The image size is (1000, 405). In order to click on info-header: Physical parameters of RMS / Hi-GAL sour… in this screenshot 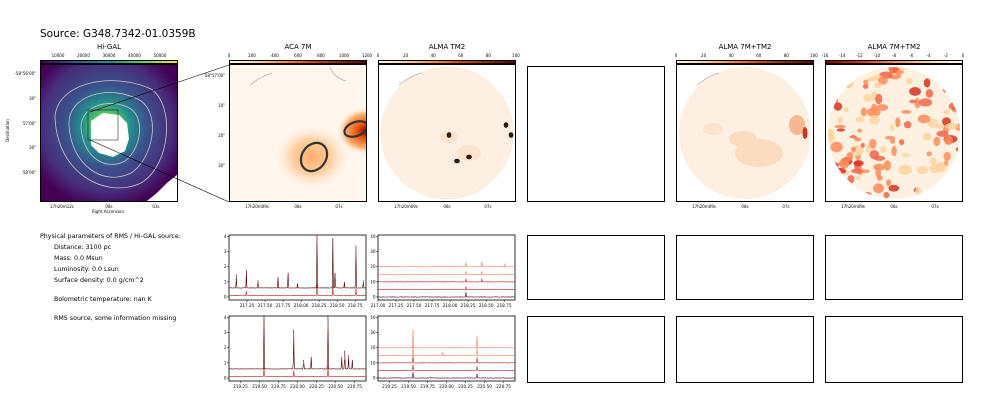, I will do `click(110, 236)`.